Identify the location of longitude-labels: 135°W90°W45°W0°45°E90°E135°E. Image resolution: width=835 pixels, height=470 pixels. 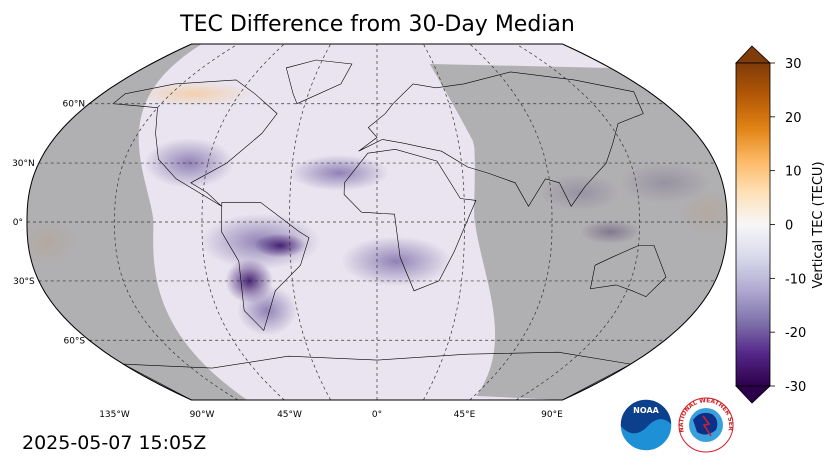
(376, 415).